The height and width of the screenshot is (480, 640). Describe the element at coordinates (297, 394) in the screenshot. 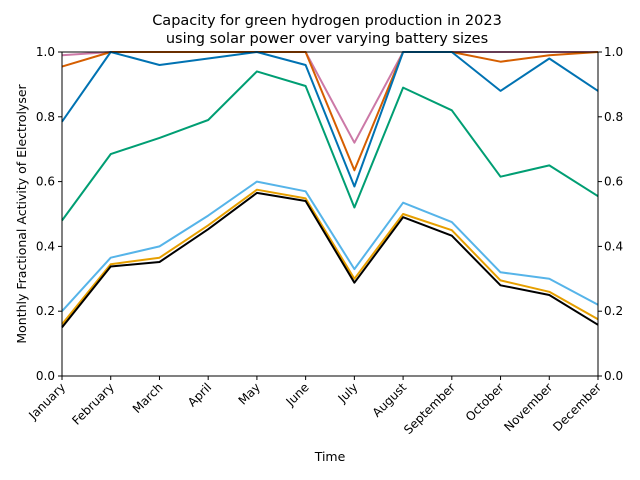

I see `x-tick-label: June` at that location.